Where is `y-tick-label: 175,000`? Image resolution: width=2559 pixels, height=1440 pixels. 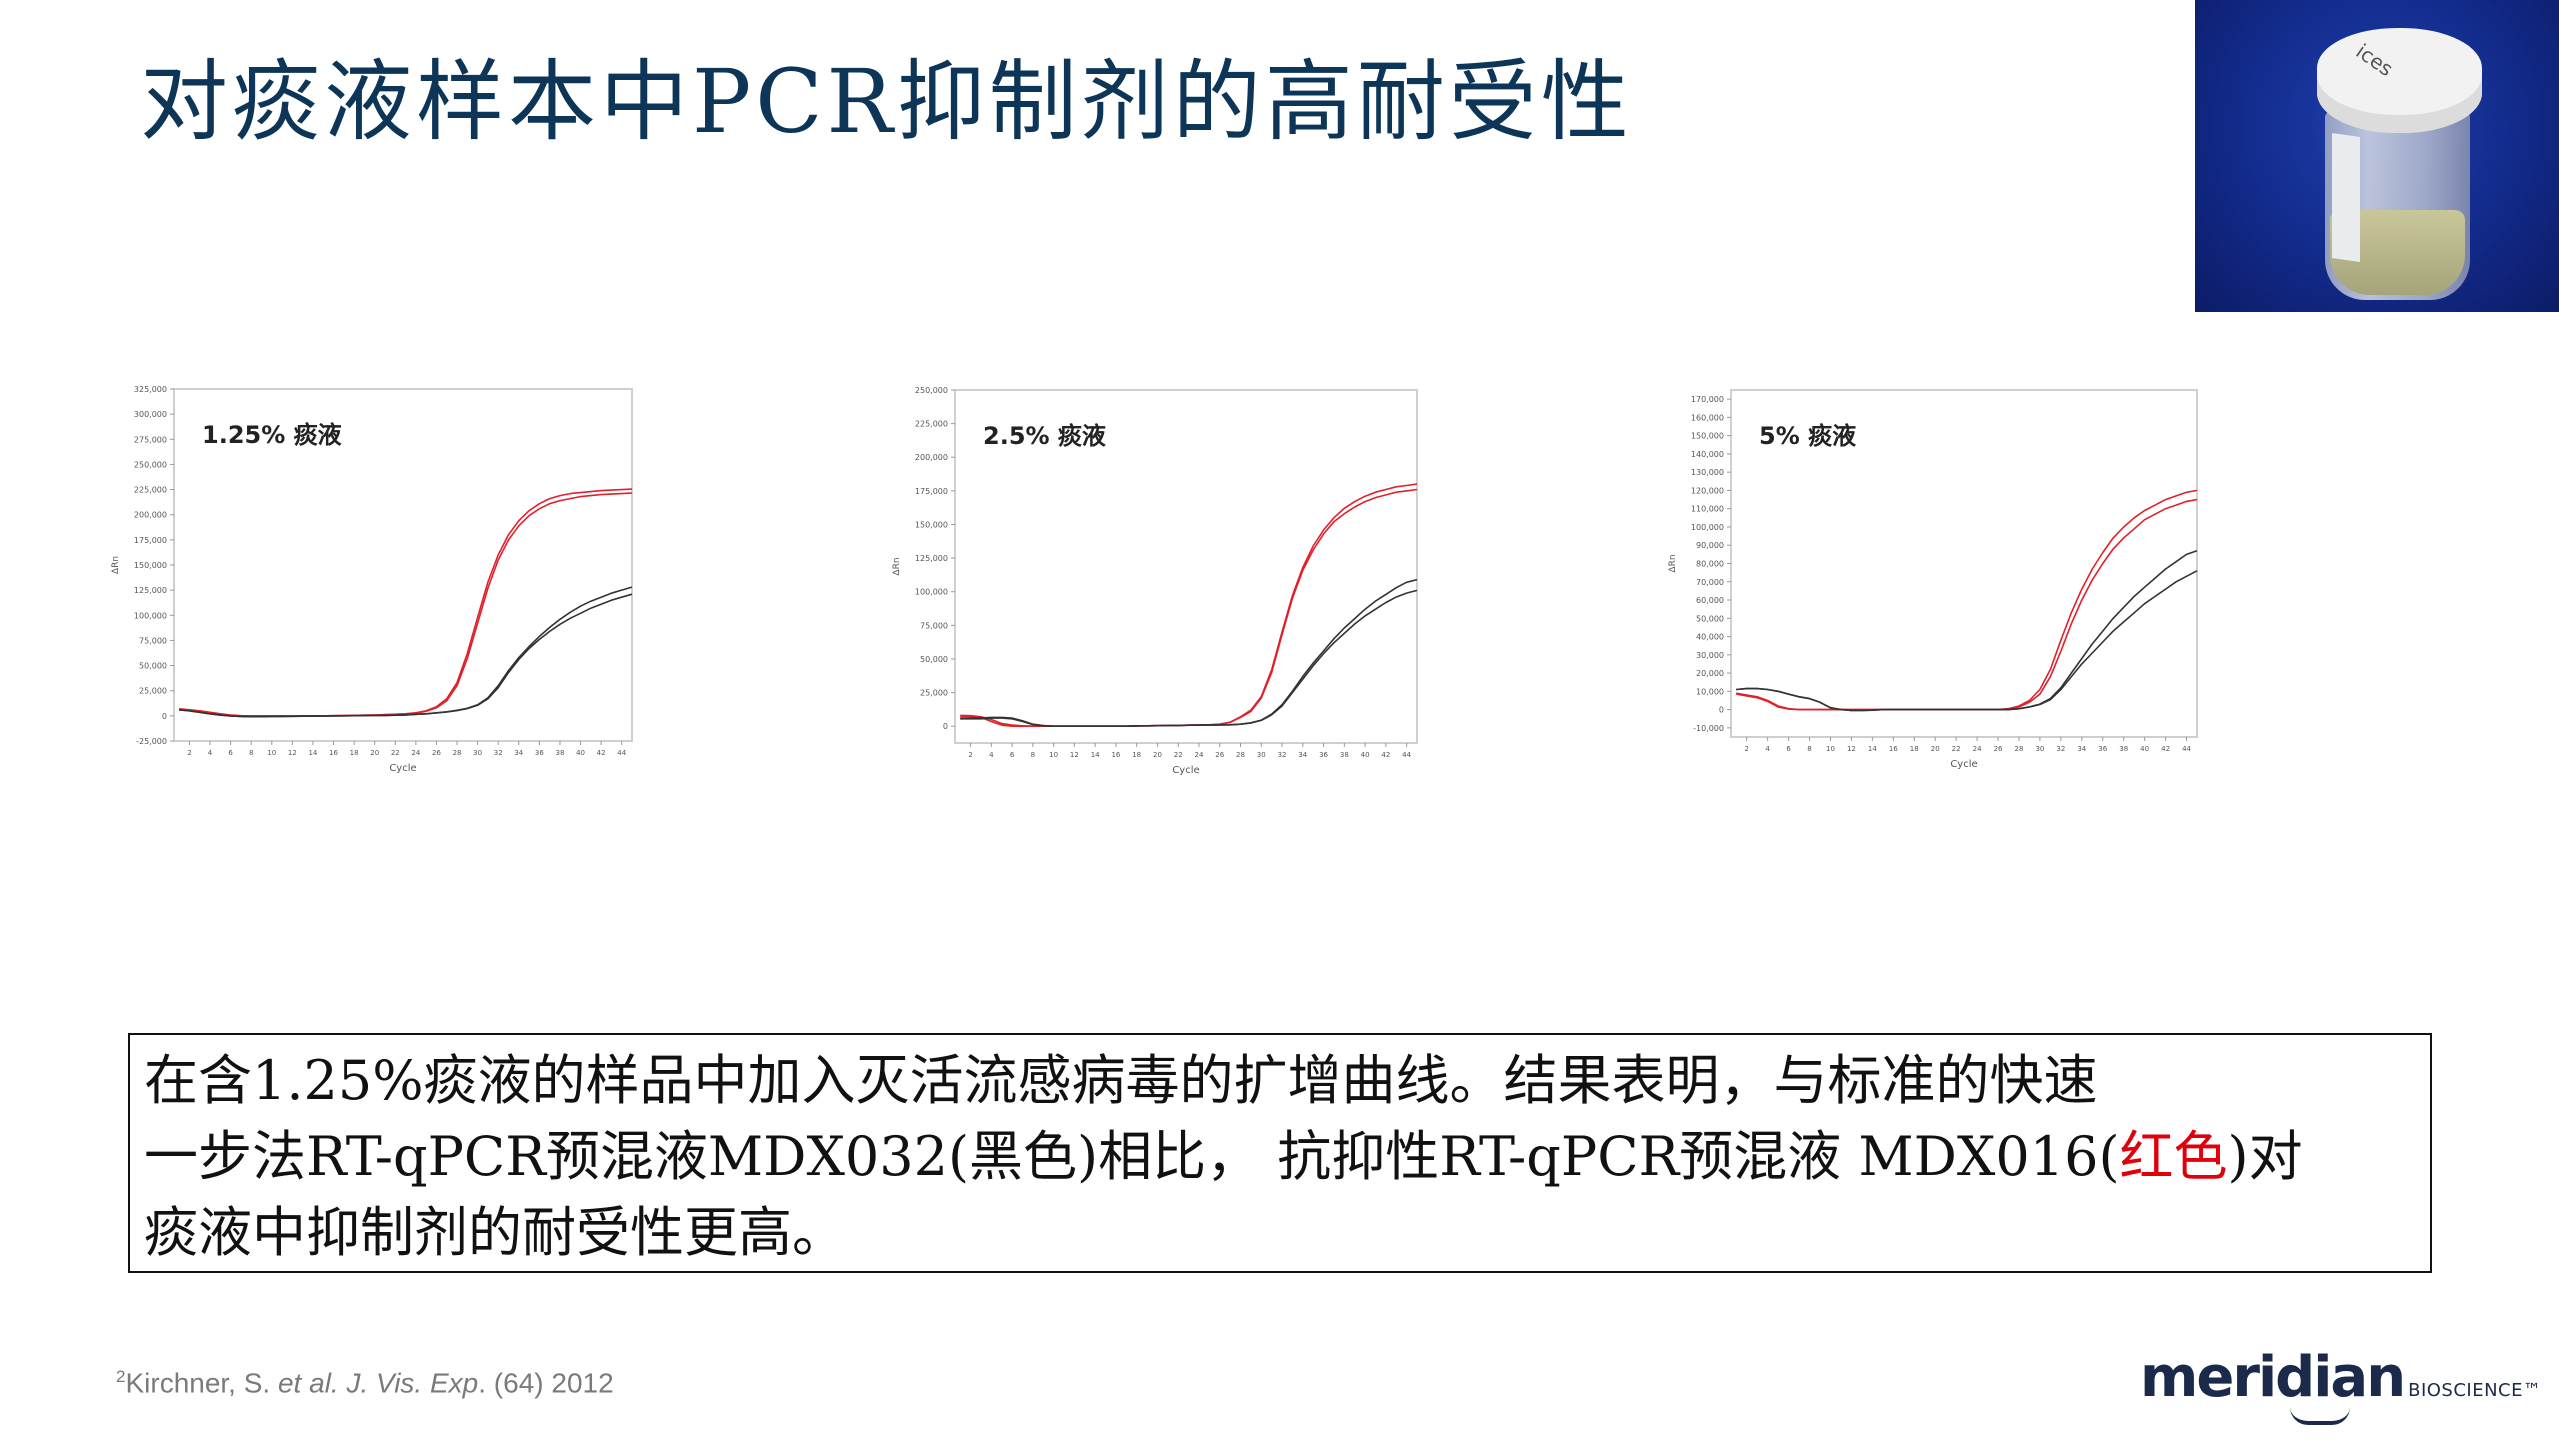
y-tick-label: 175,000 is located at coordinates (931, 491).